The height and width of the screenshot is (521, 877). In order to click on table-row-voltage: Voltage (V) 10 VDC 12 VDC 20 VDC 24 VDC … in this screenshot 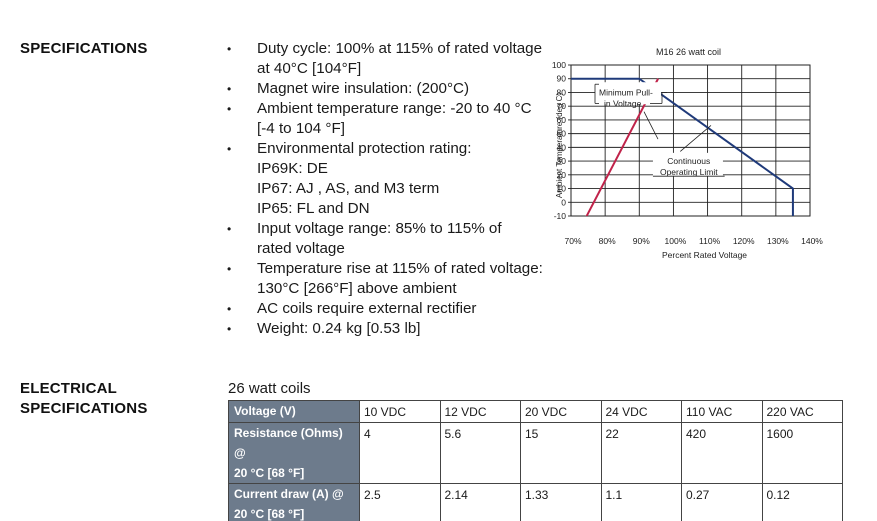, I will do `click(535, 411)`.